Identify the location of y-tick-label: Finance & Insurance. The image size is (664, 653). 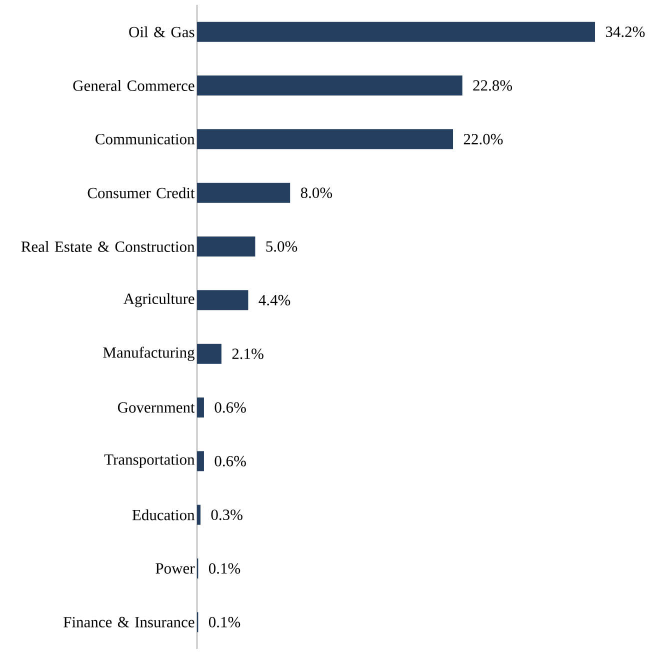
(129, 622).